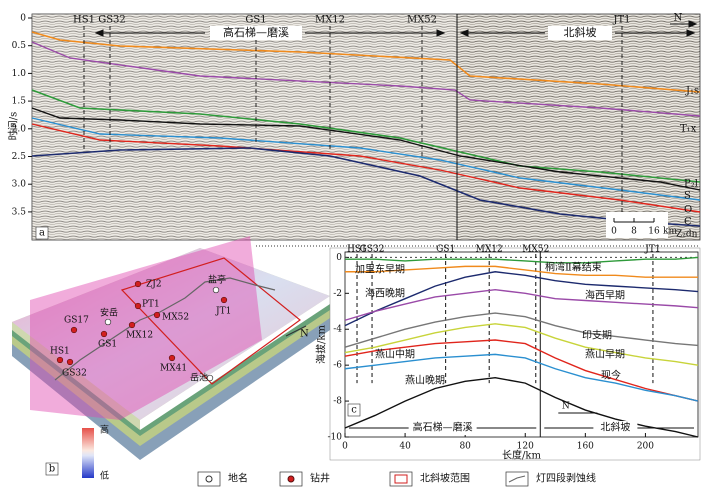 The width and height of the screenshot is (710, 501). Describe the element at coordinates (210, 378) in the screenshot. I see `place-dot` at that location.